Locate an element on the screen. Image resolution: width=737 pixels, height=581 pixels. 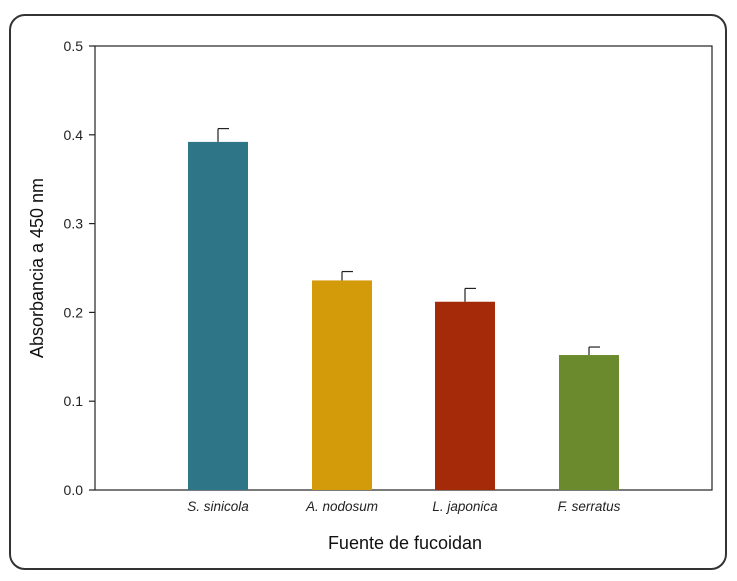
y-axis-title: Absorbancia a 450 nm is located at coordinates (37, 268).